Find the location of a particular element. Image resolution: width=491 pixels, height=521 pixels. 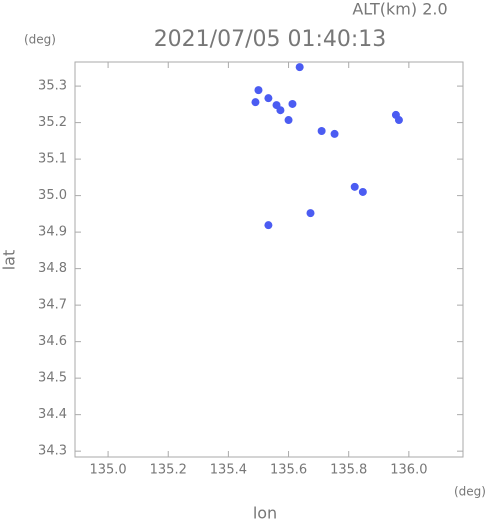

x-tick-label: 135.8 is located at coordinates (348, 470).